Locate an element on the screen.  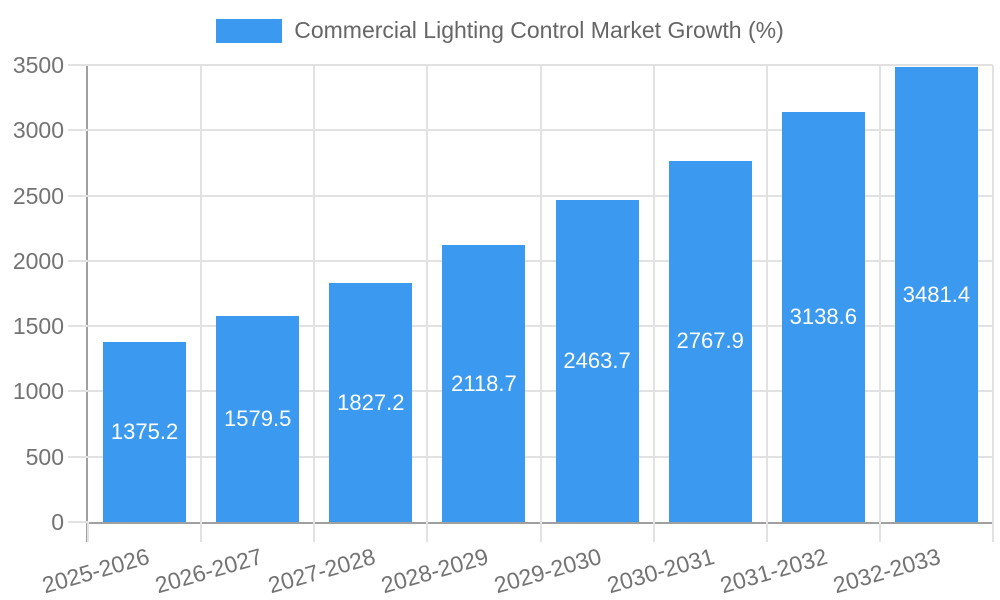
bar-value-label: 2767.9 is located at coordinates (710, 341).